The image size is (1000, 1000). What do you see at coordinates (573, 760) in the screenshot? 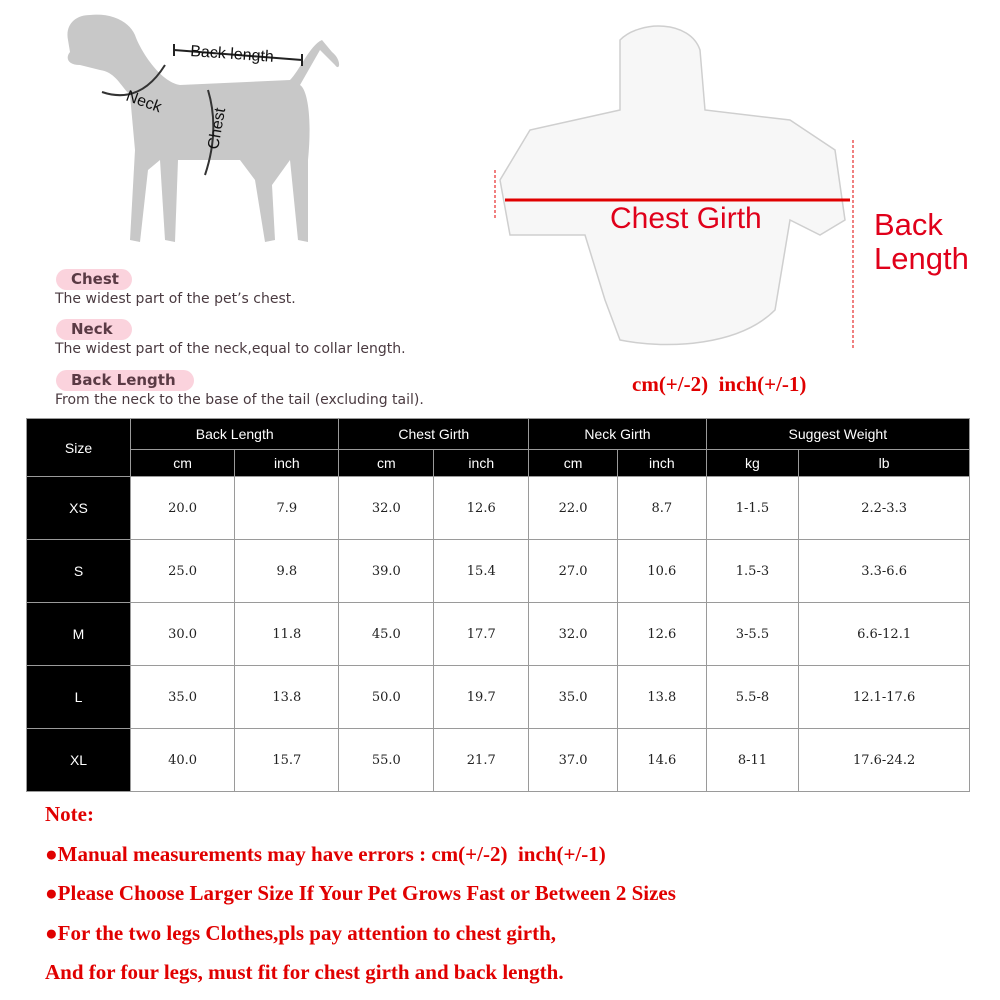
I see `value-cell: 37.0` at bounding box center [573, 760].